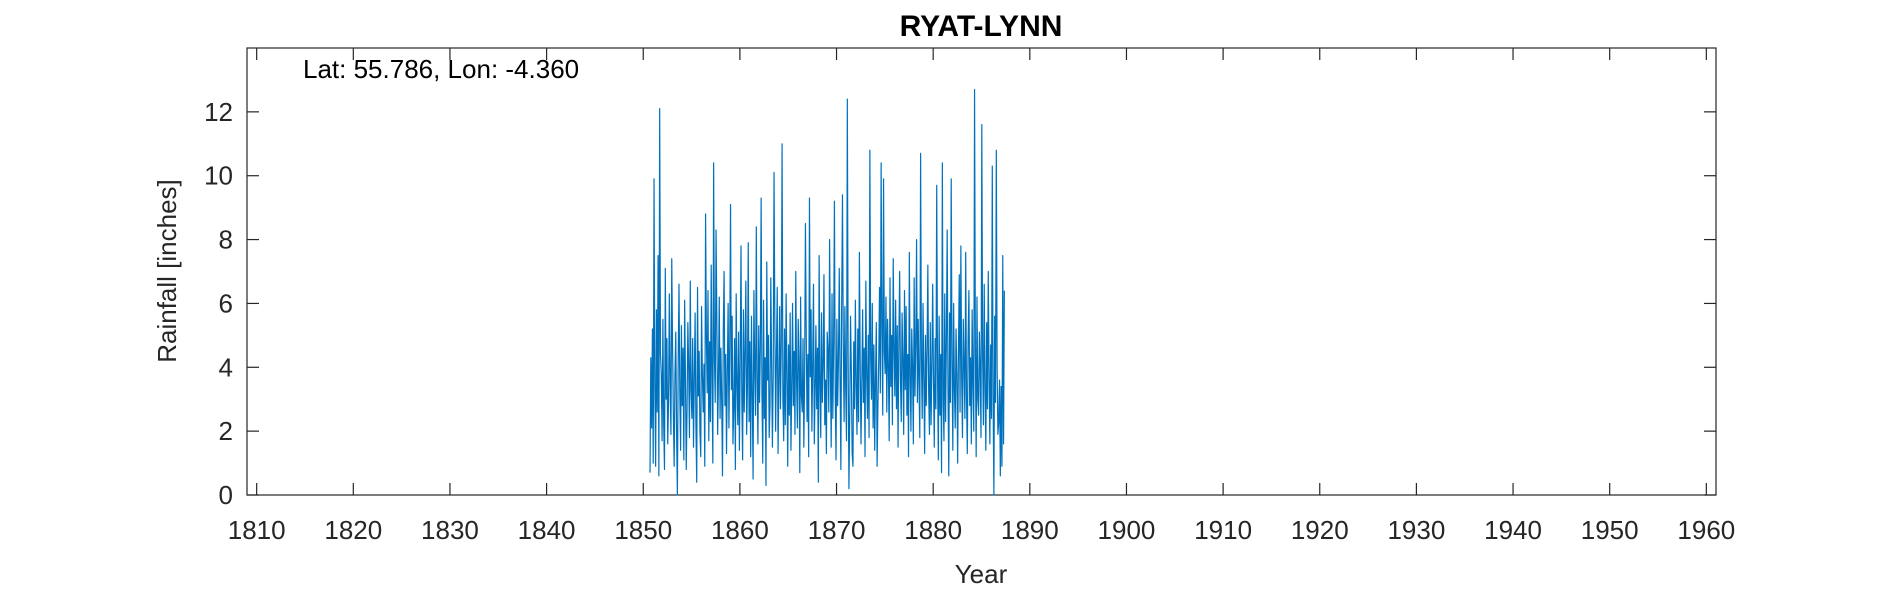 The height and width of the screenshot is (591, 1890). What do you see at coordinates (981, 26) in the screenshot?
I see `chart-title: RYAT-LYNN` at bounding box center [981, 26].